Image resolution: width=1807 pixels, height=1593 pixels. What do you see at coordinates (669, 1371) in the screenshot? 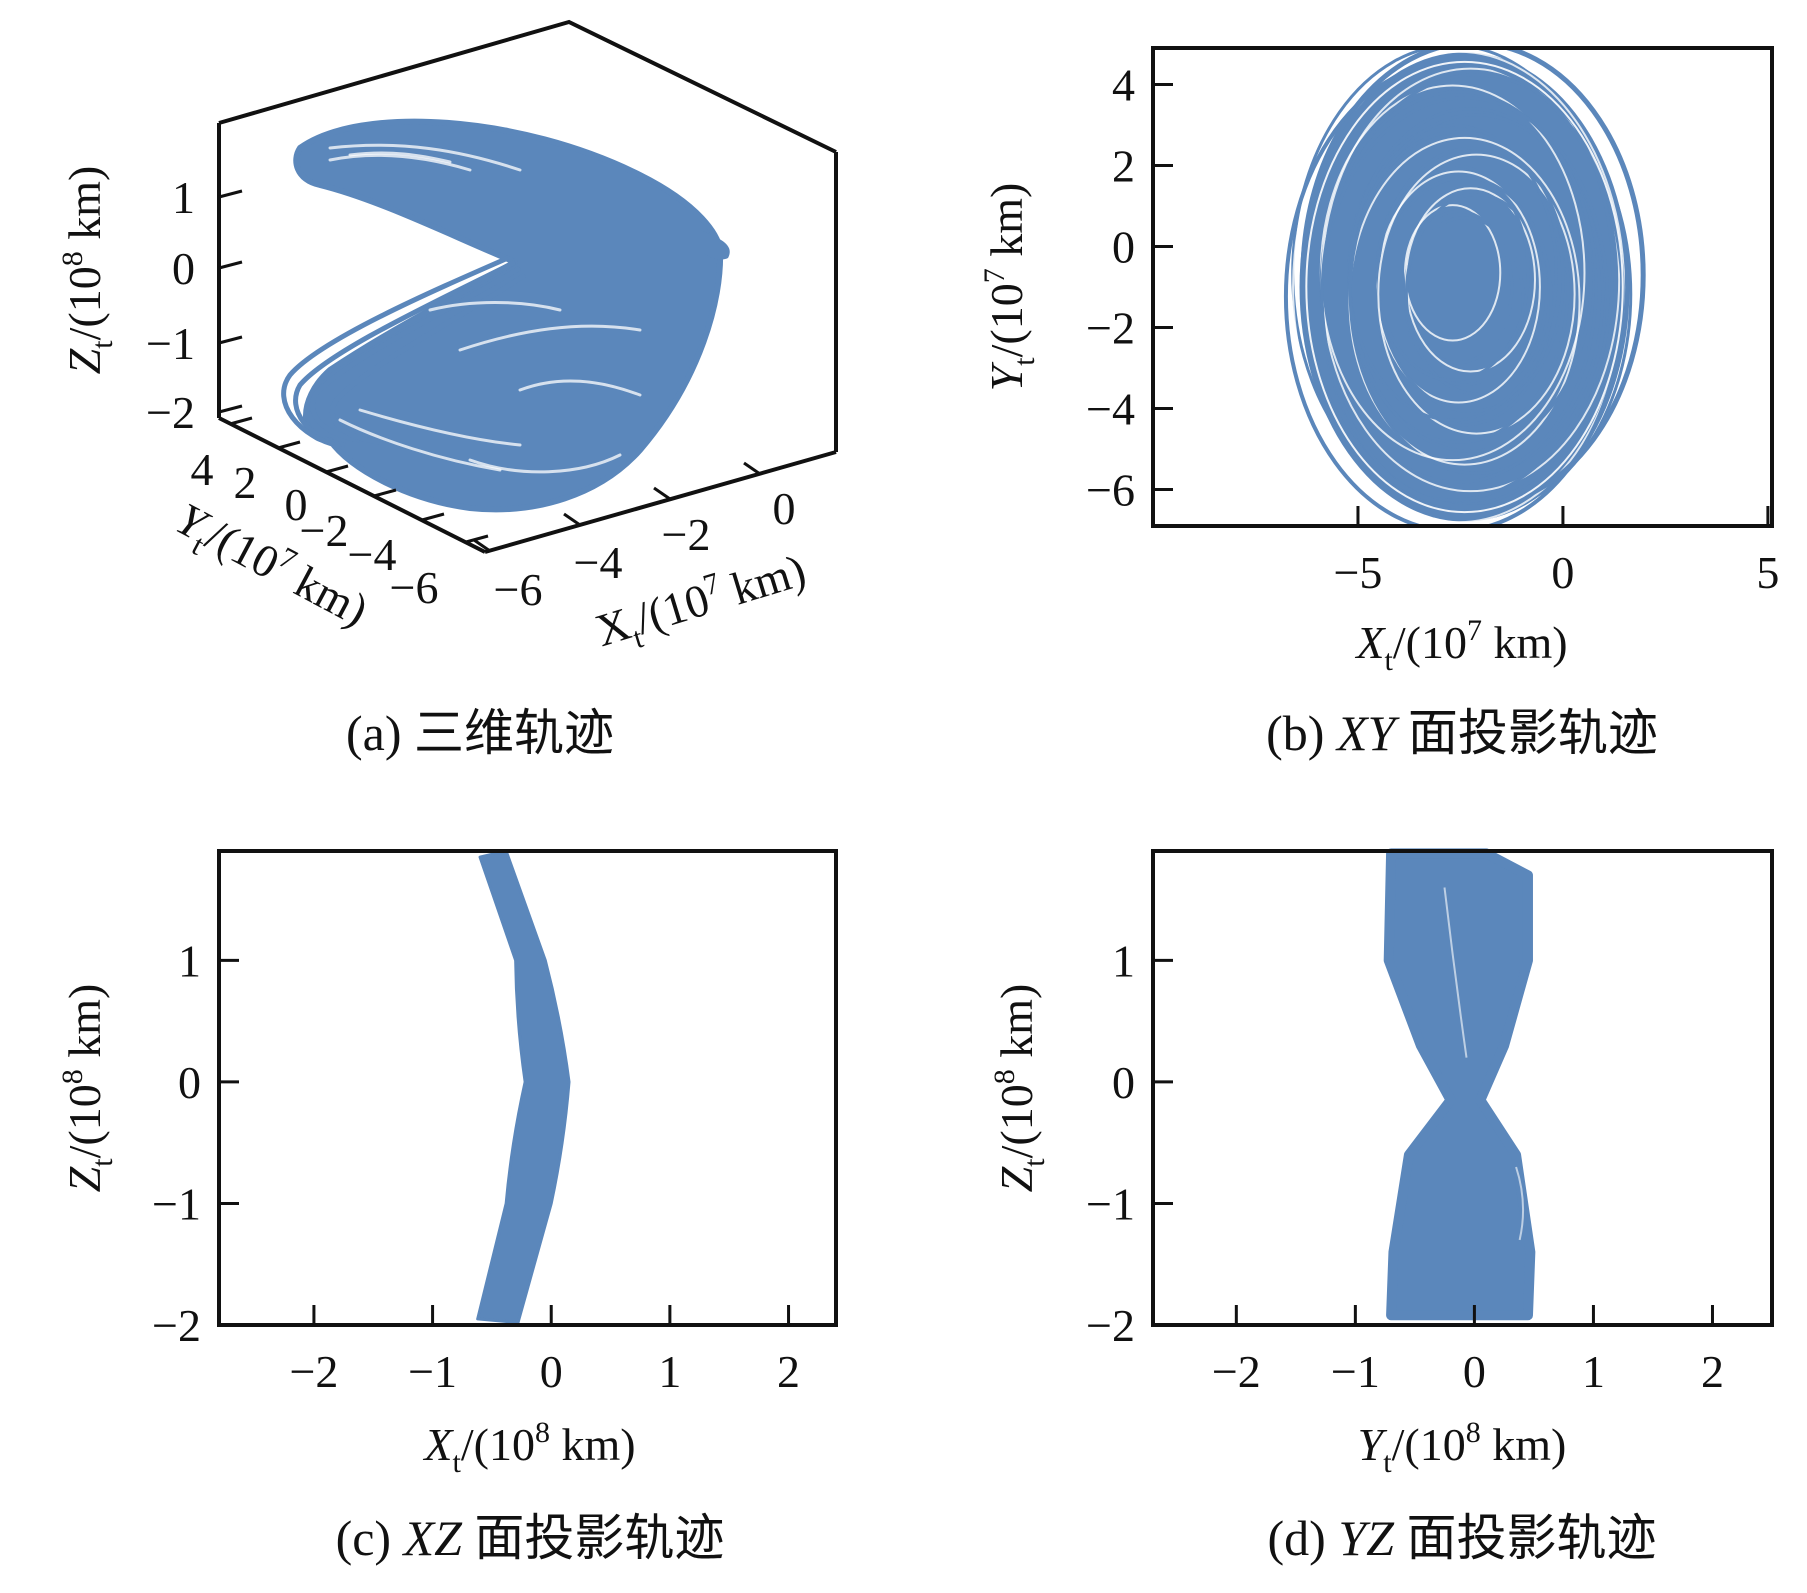
I see `panel-c-x-tick-label: 1` at bounding box center [669, 1371].